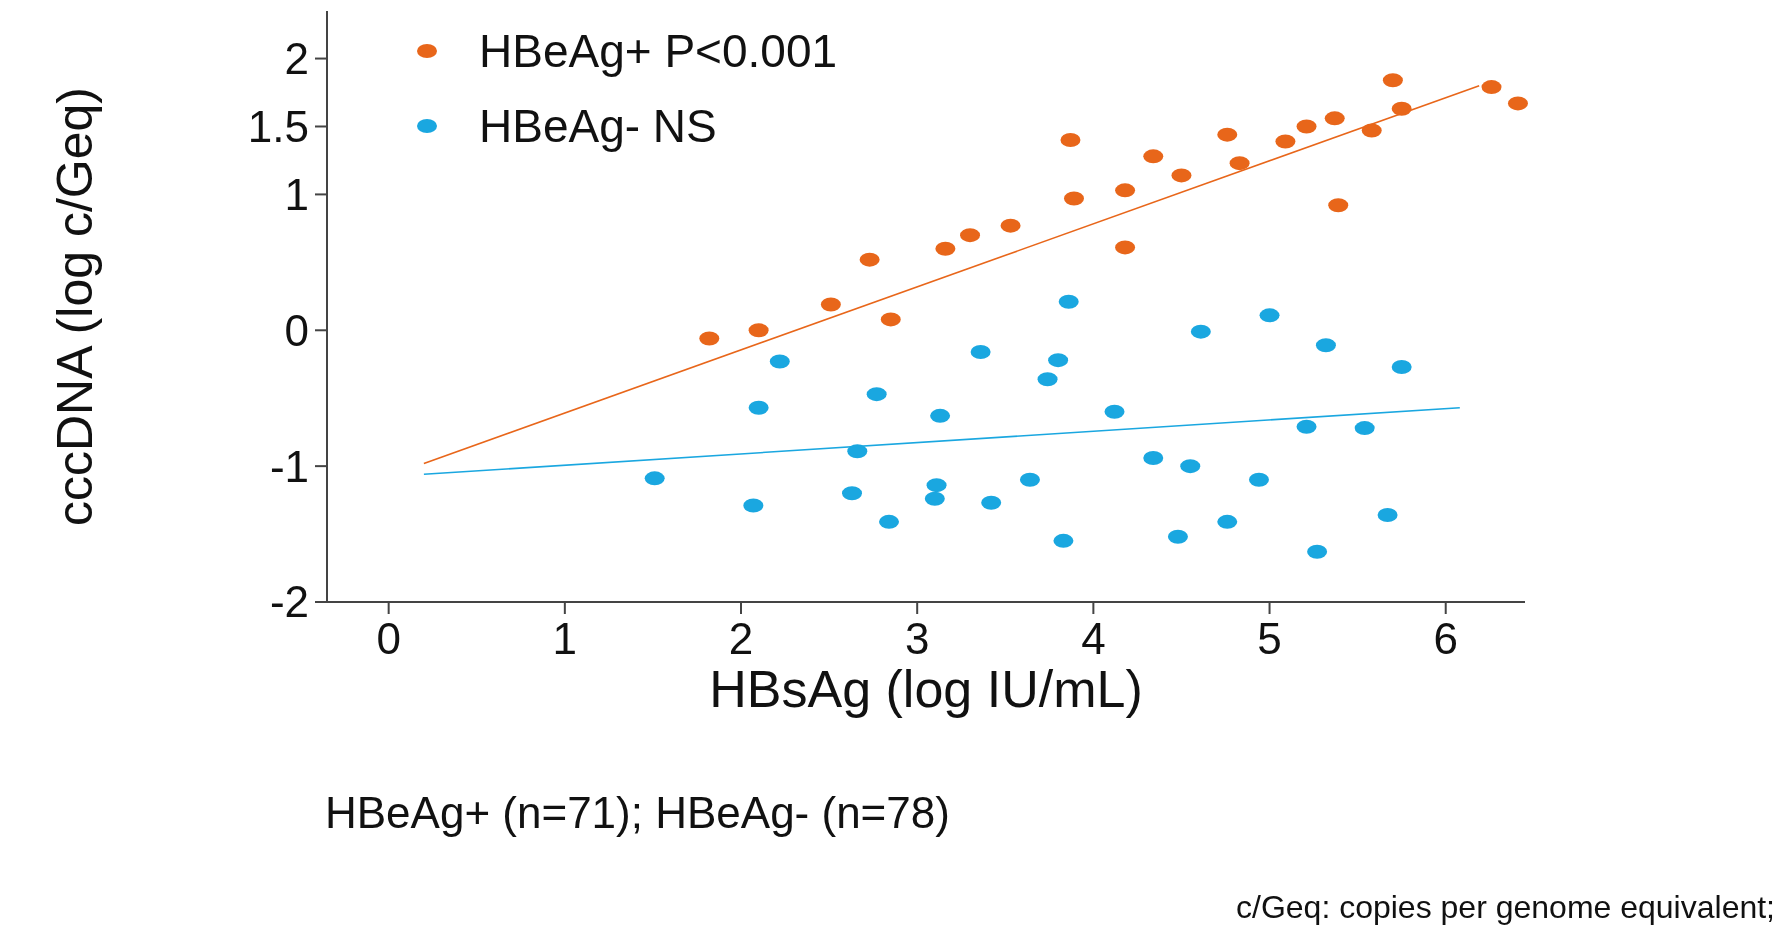  Describe the element at coordinates (296, 330) in the screenshot. I see `y-tick-label: 0` at that location.